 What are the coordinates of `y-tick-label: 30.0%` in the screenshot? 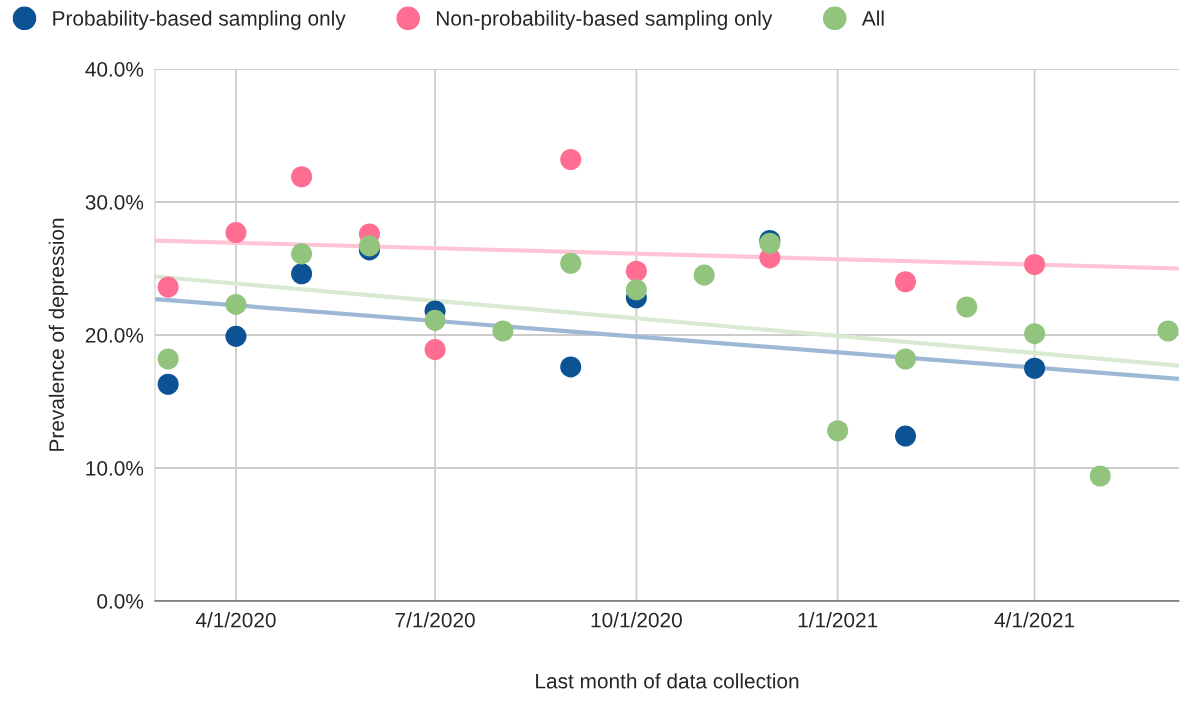 It's located at (114, 202).